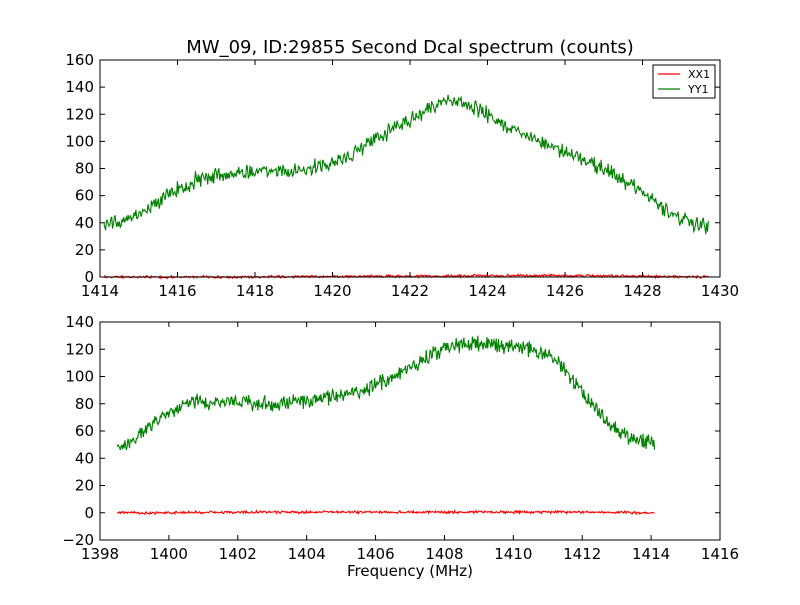  I want to click on x-tick-label: 1410, so click(513, 554).